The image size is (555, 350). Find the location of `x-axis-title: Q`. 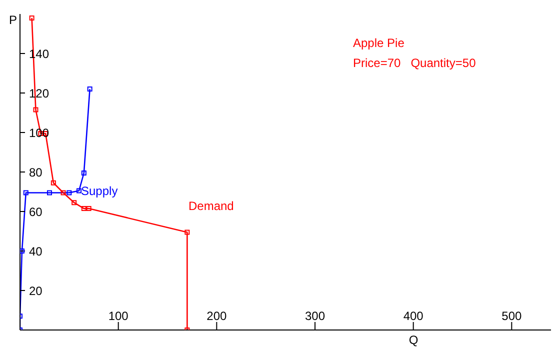

x-axis-title: Q is located at coordinates (413, 340).